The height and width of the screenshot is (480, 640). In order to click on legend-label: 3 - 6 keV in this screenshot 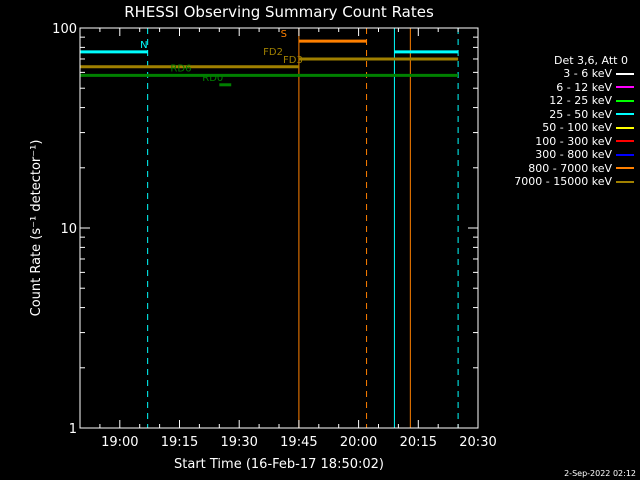, I will do `click(587, 74)`.